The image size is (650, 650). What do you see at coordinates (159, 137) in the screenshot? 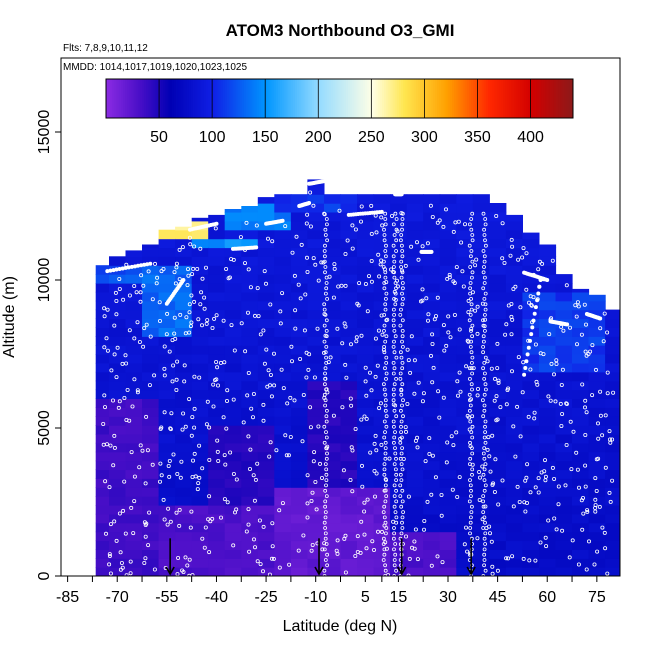
I see `colorbar-tick-label: 50` at bounding box center [159, 137].